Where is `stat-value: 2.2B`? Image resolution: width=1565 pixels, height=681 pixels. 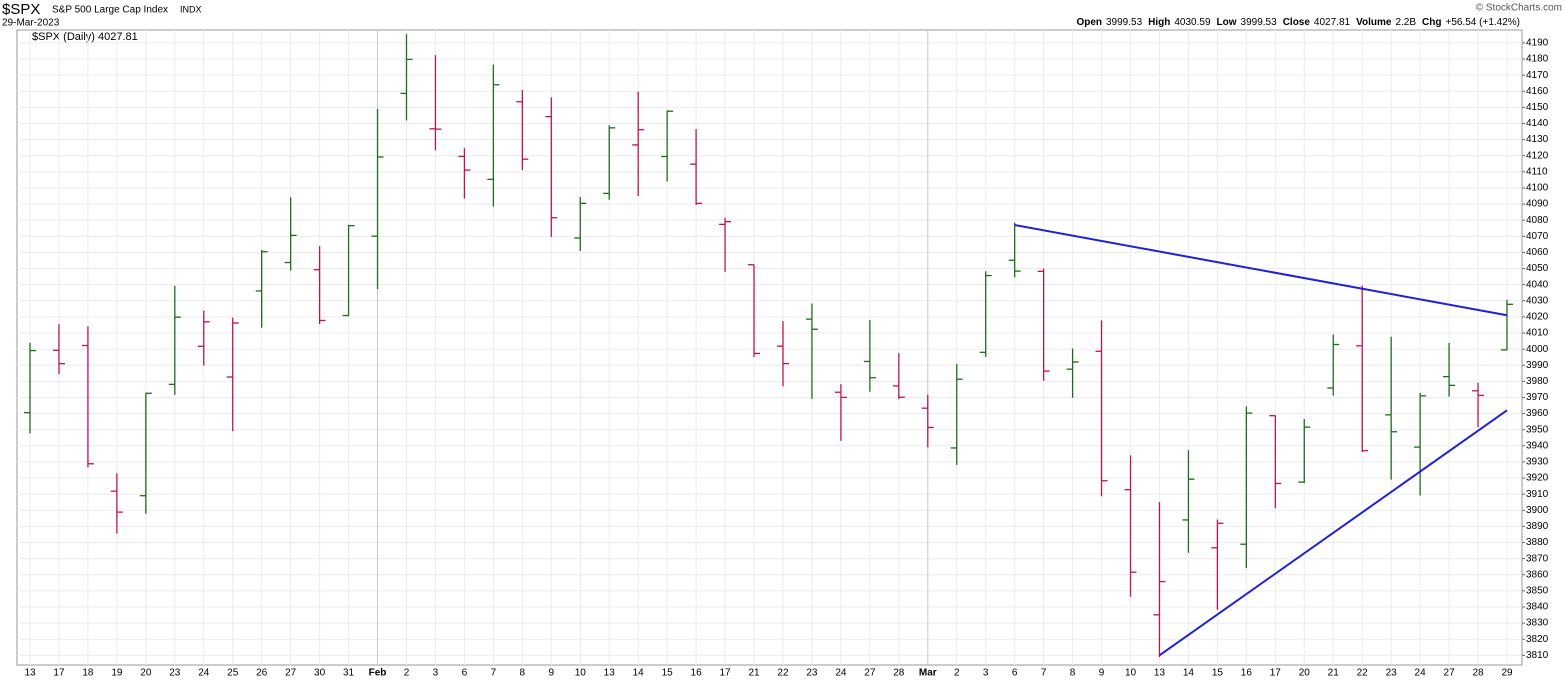
stat-value: 2.2B is located at coordinates (1405, 22).